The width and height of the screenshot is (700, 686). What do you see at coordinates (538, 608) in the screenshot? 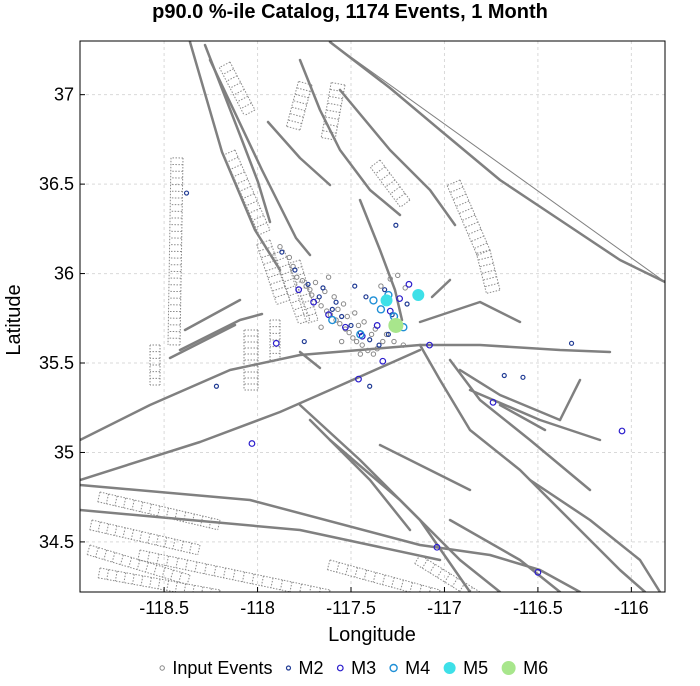
I see `x-tick-label: -116.5` at bounding box center [538, 608].